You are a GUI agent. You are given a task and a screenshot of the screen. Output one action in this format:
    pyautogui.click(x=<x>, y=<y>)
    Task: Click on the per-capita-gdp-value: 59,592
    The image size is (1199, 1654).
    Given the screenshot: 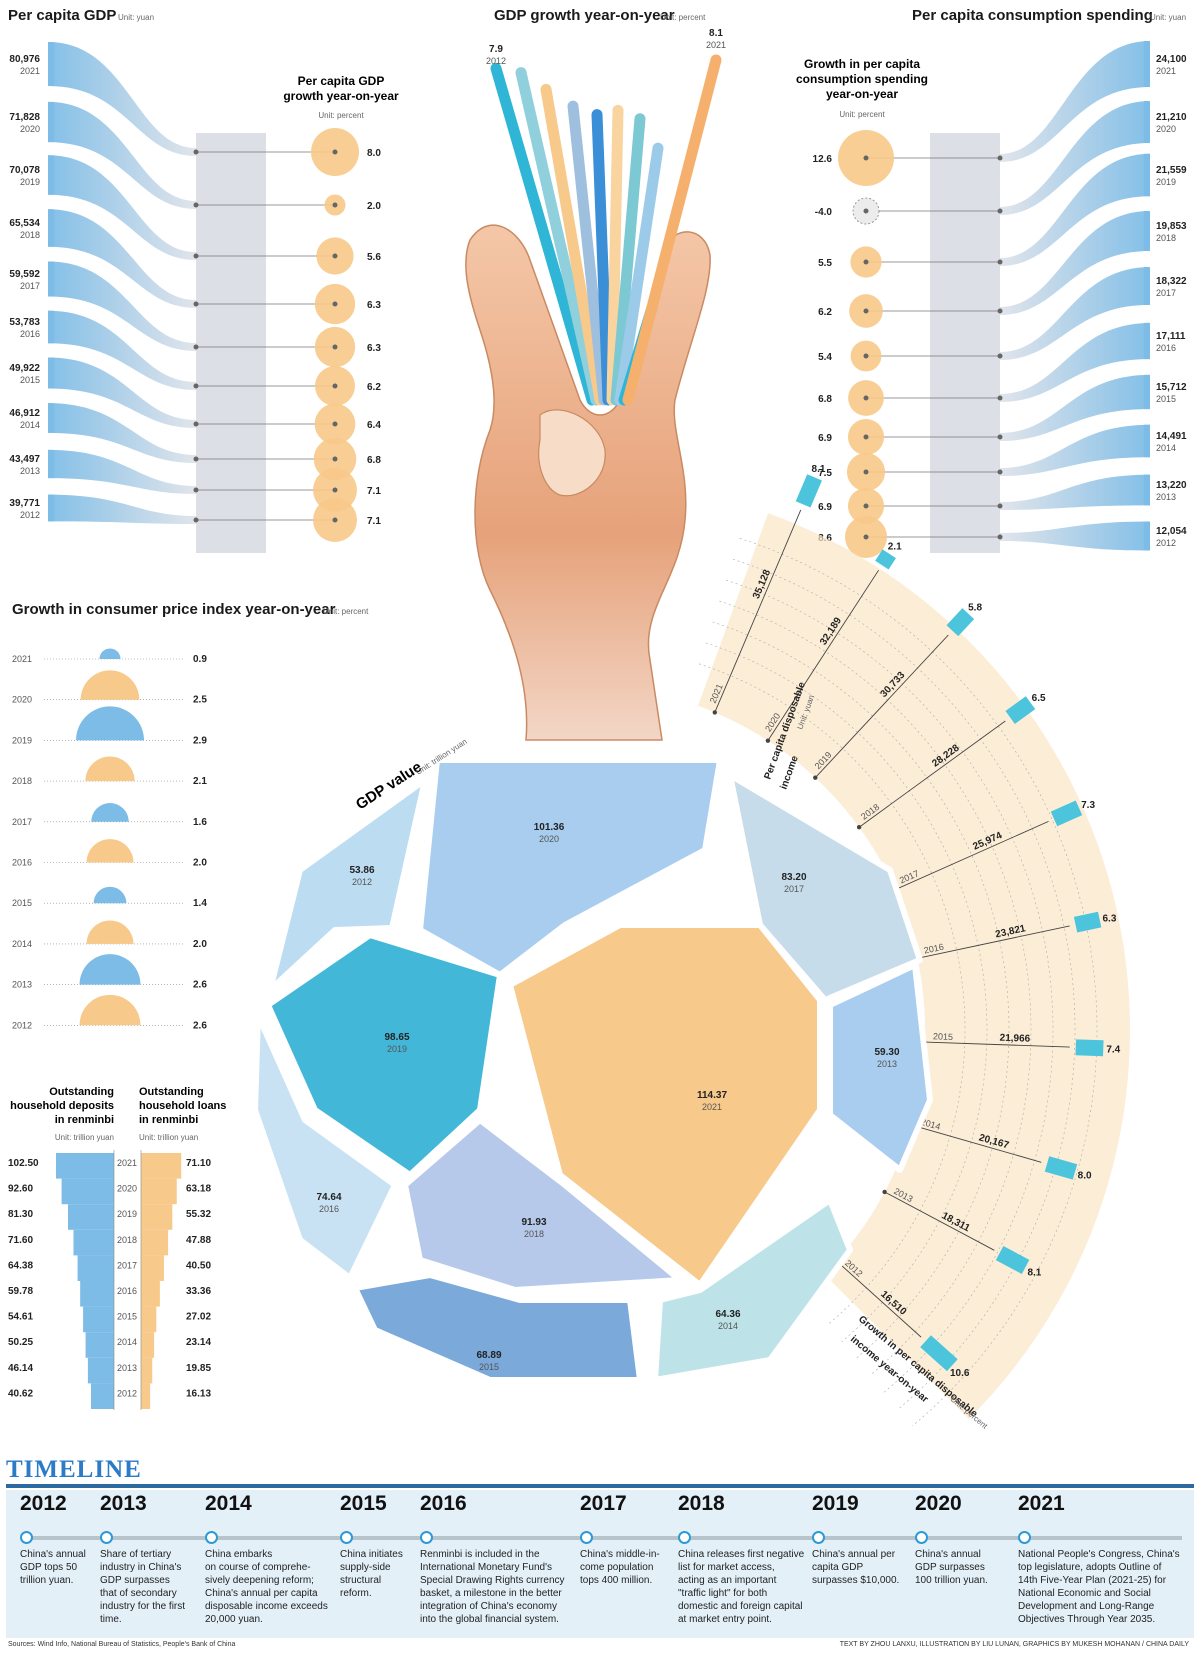 What is the action you would take?
    pyautogui.click(x=24, y=274)
    